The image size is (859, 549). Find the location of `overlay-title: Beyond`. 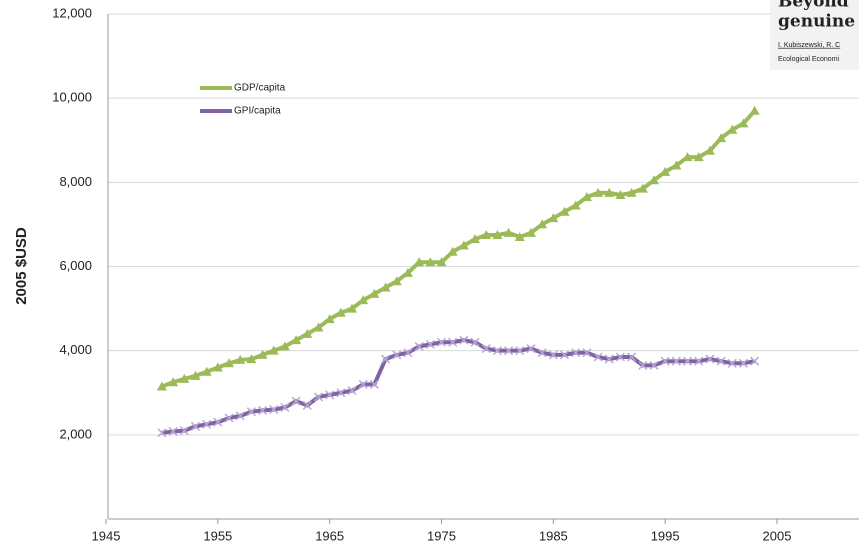

overlay-title: Beyond is located at coordinates (813, 6).